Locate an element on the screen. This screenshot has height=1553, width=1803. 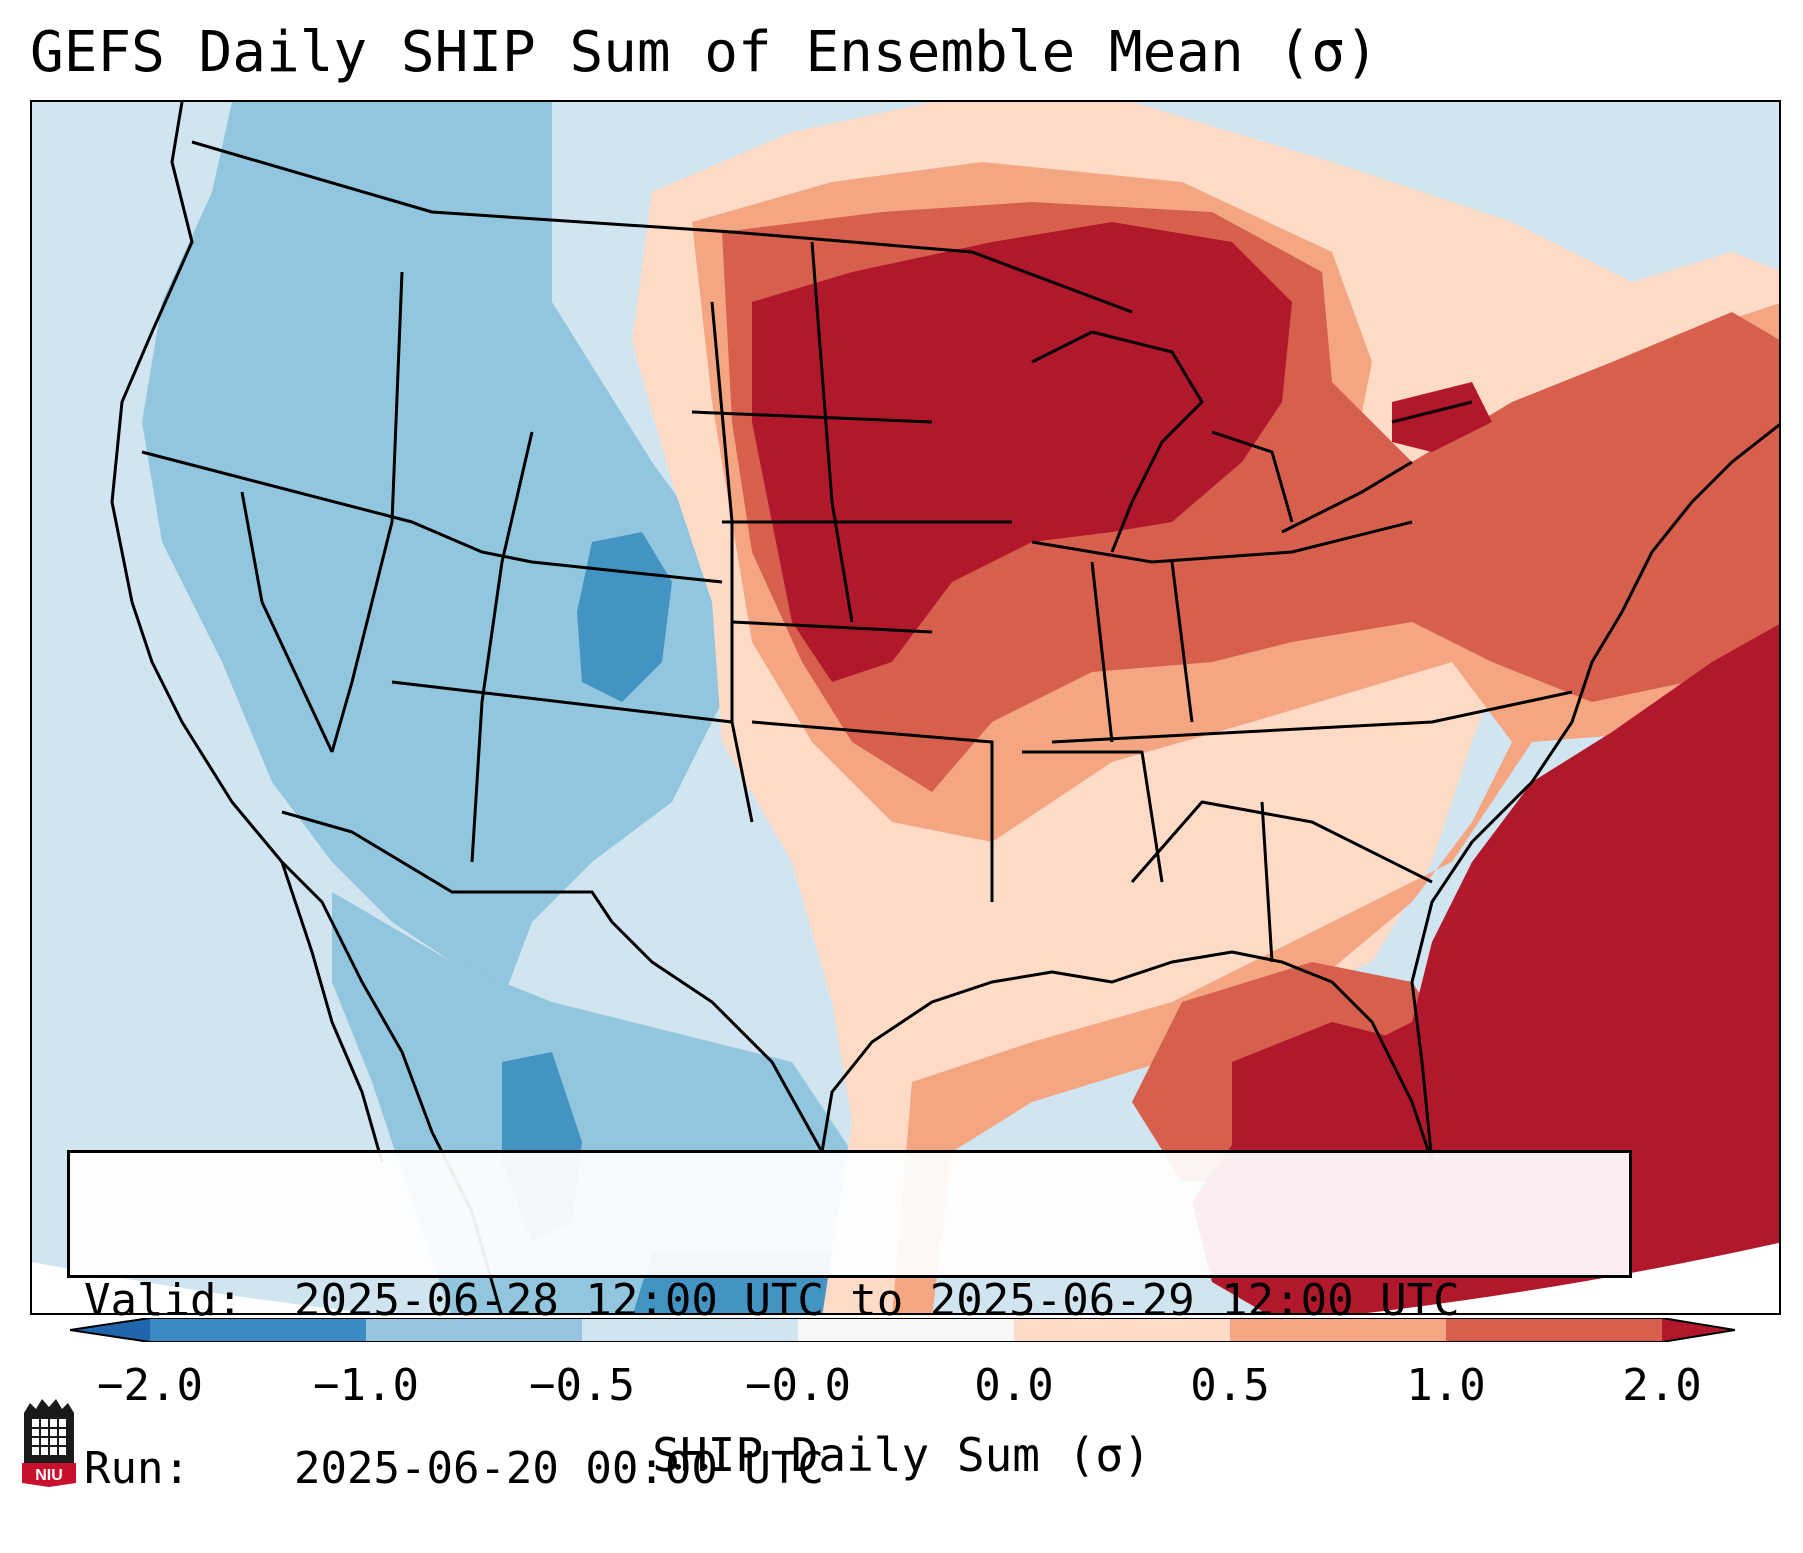
run-label: Run: is located at coordinates (137, 1468).